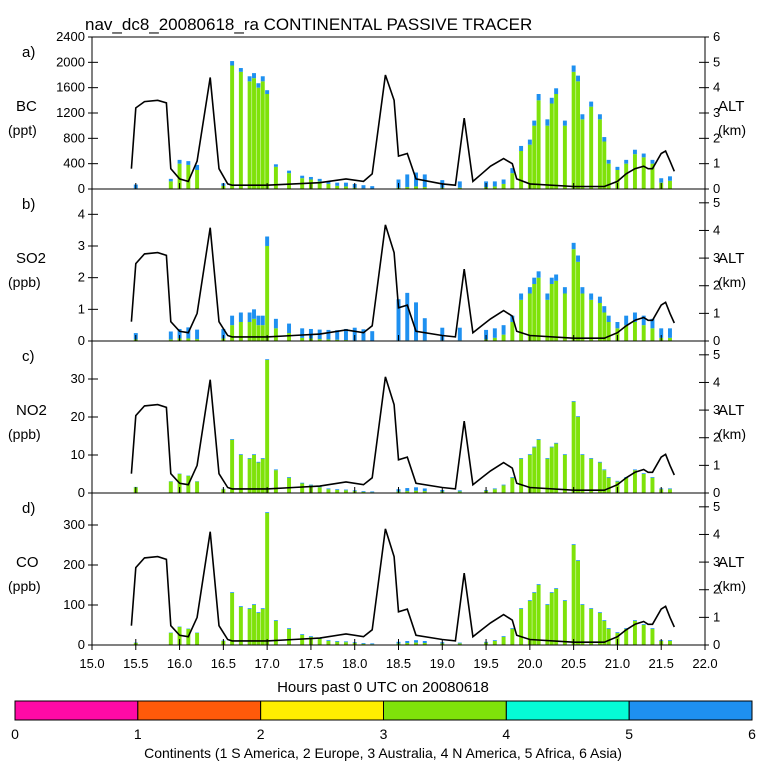  I want to click on alt-label-line1-3: ALT, so click(731, 562).